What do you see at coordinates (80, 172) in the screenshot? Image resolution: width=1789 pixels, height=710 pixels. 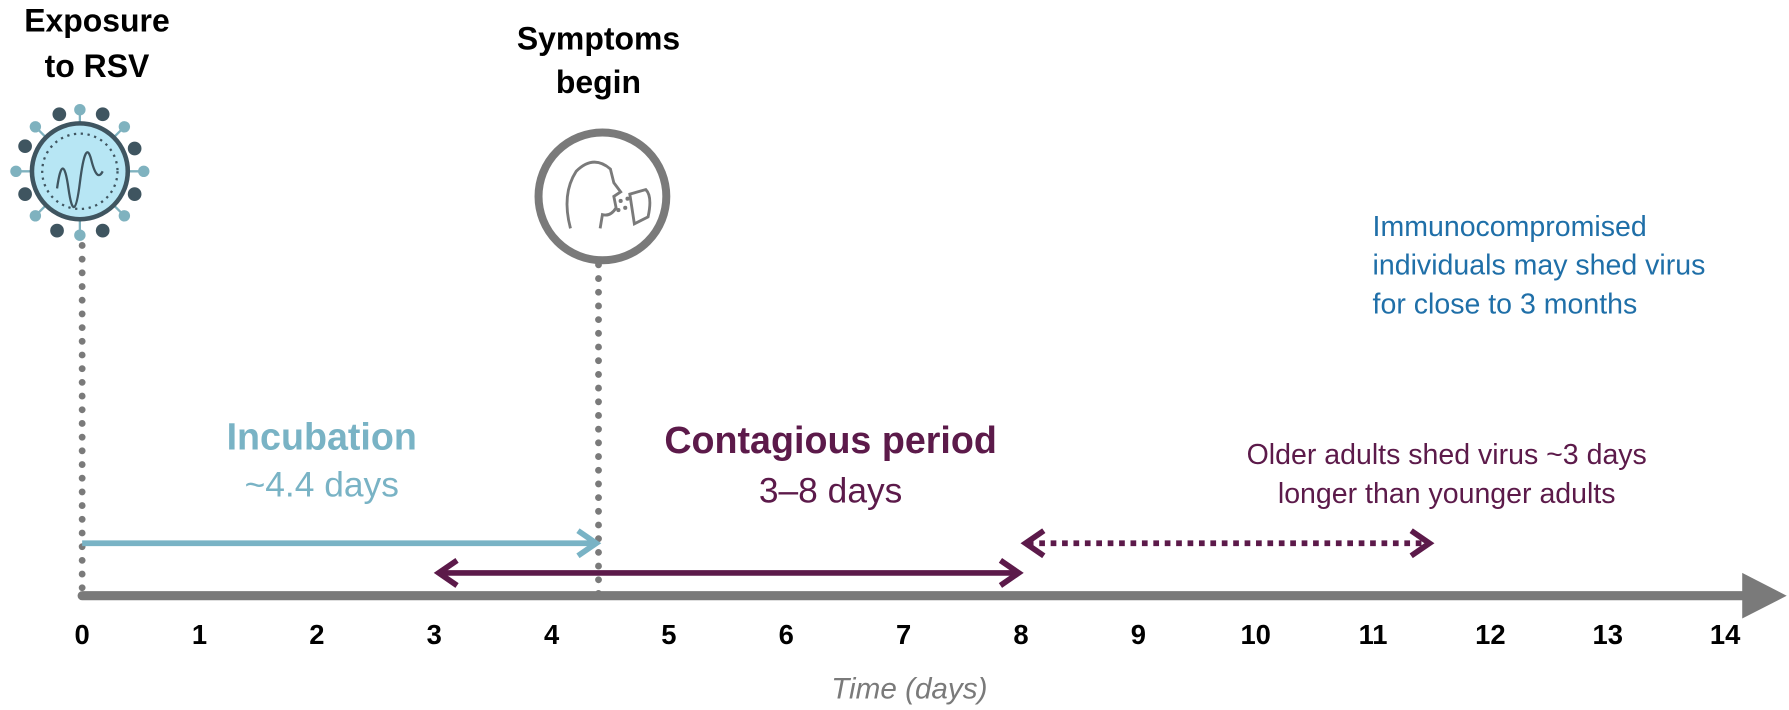 I see `virus-icon` at bounding box center [80, 172].